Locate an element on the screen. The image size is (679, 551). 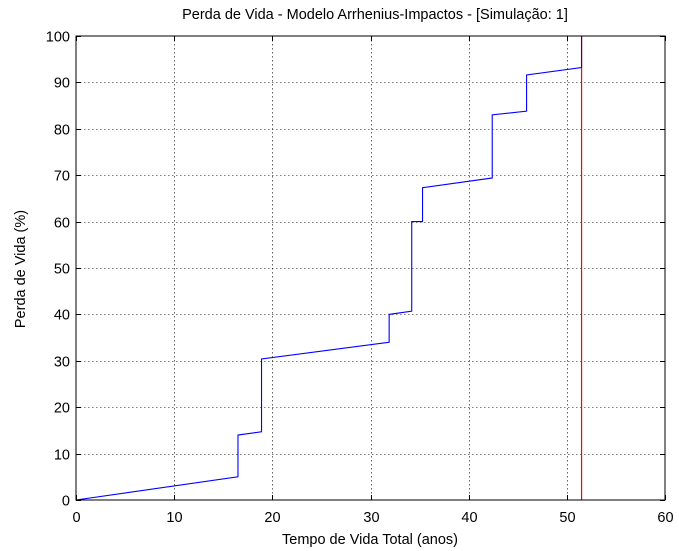
x-tick-label: 50 is located at coordinates (567, 518).